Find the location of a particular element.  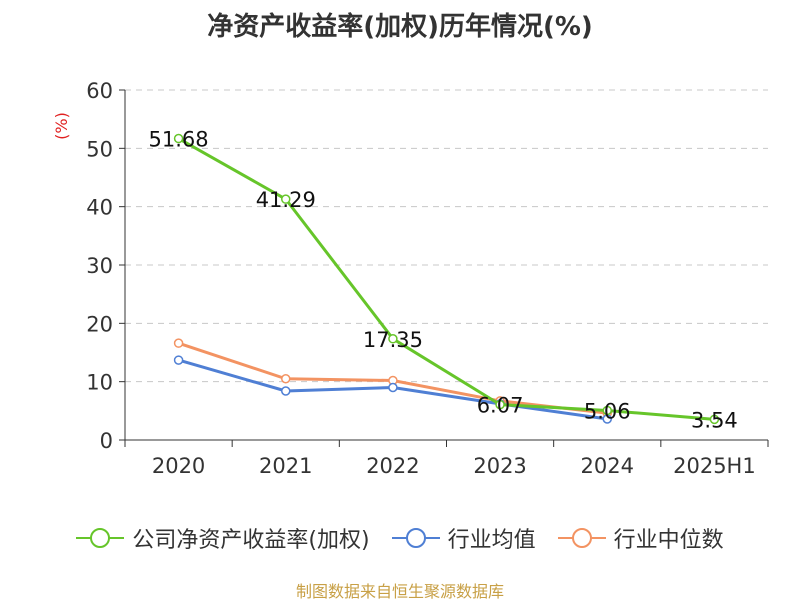

legend-item-company: 公司净资产收益率(加权) is located at coordinates (223, 538).